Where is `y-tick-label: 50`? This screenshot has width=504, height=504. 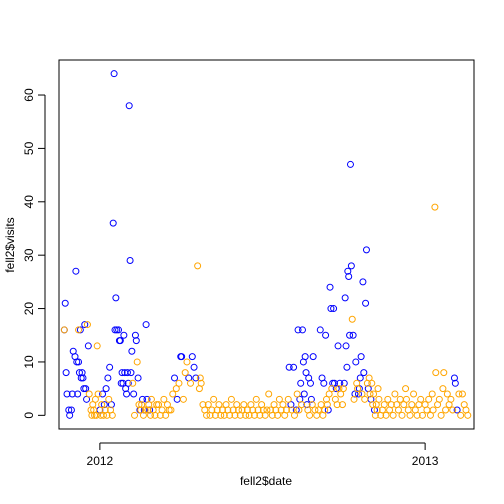
y-tick-label: 50 is located at coordinates (29, 148).